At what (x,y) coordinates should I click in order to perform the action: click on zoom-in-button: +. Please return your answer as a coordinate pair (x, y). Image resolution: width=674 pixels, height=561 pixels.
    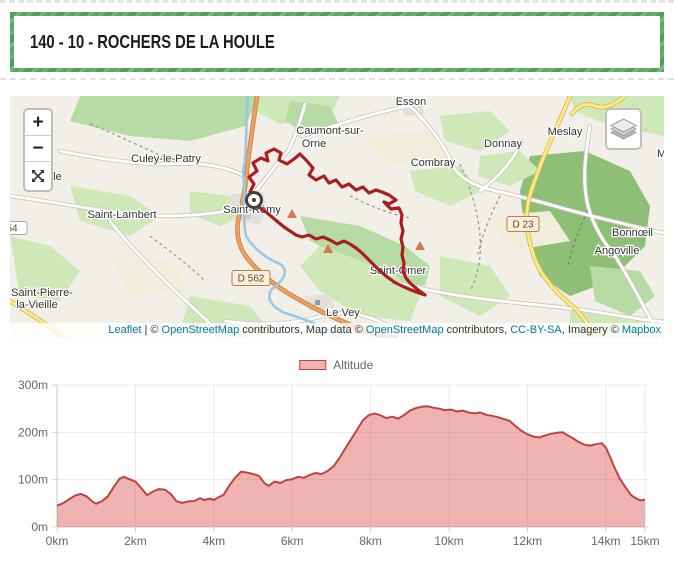
    Looking at the image, I should click on (38, 123).